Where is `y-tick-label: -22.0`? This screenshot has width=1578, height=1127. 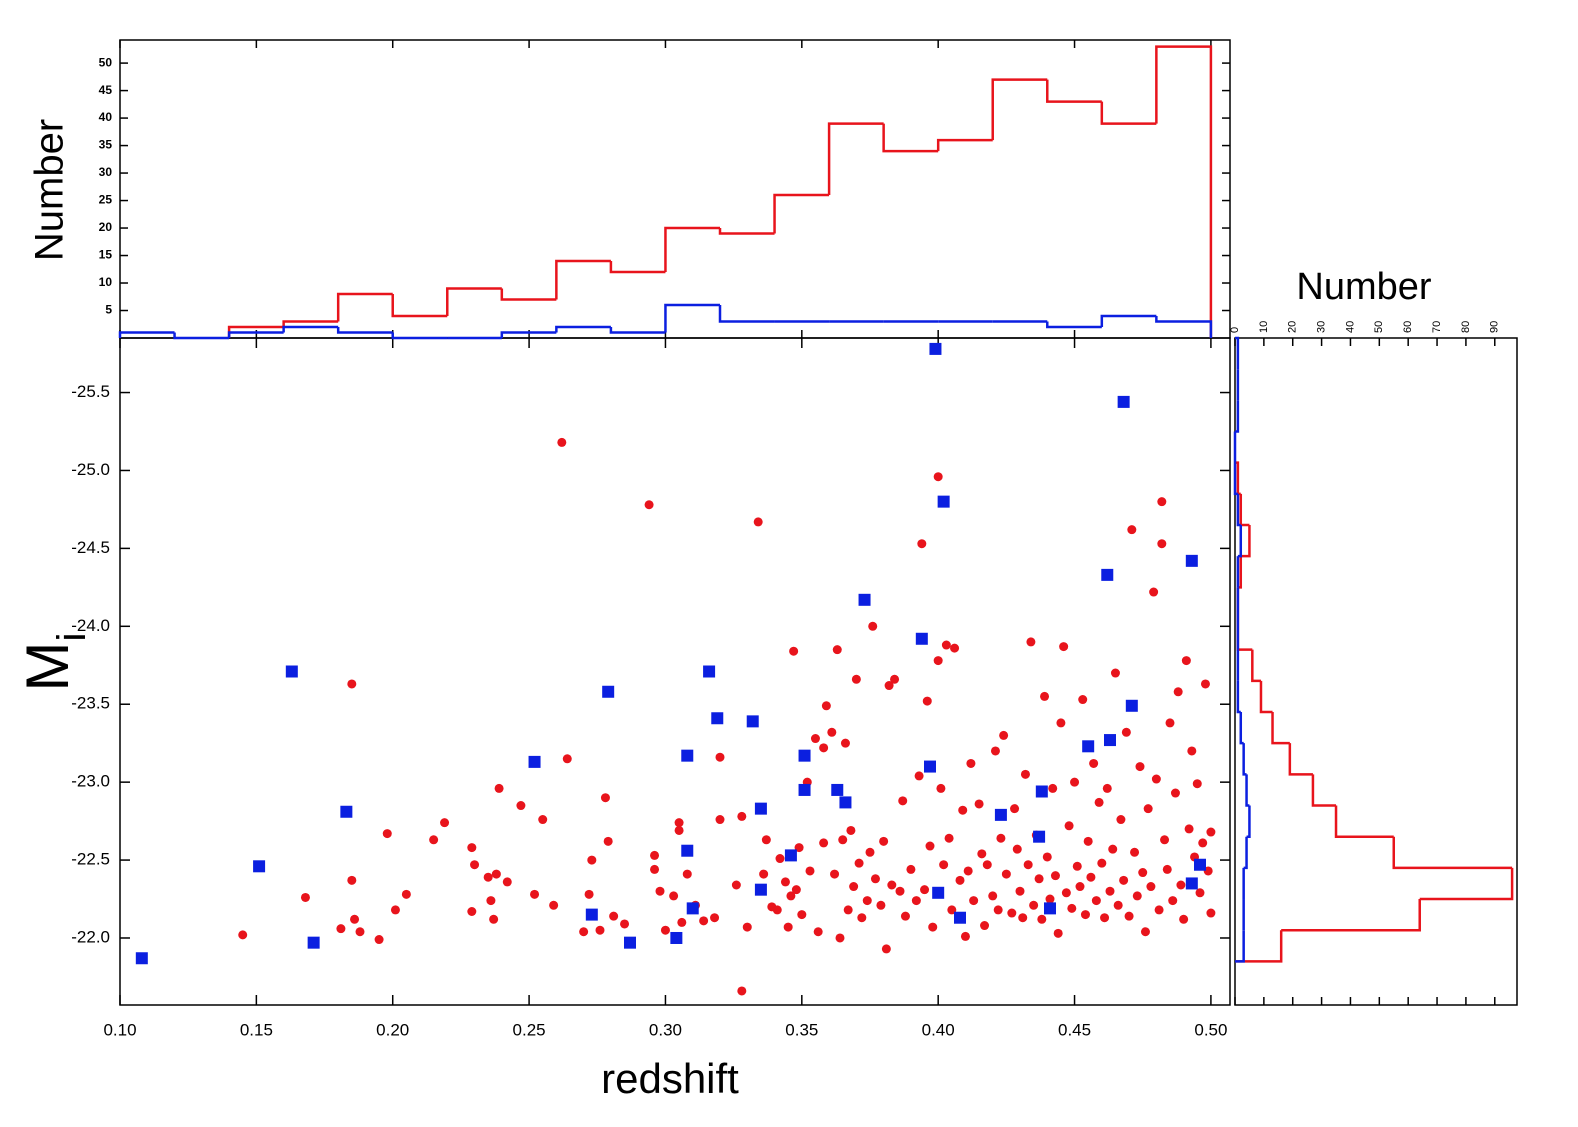 y-tick-label: -22.0 is located at coordinates (90, 936).